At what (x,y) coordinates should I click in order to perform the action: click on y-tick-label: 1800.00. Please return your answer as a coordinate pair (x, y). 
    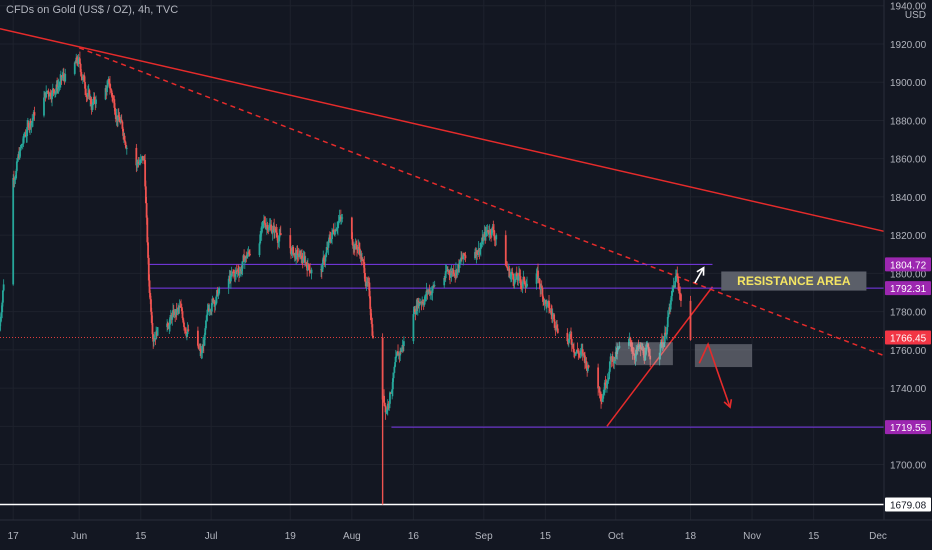
    Looking at the image, I should click on (908, 274).